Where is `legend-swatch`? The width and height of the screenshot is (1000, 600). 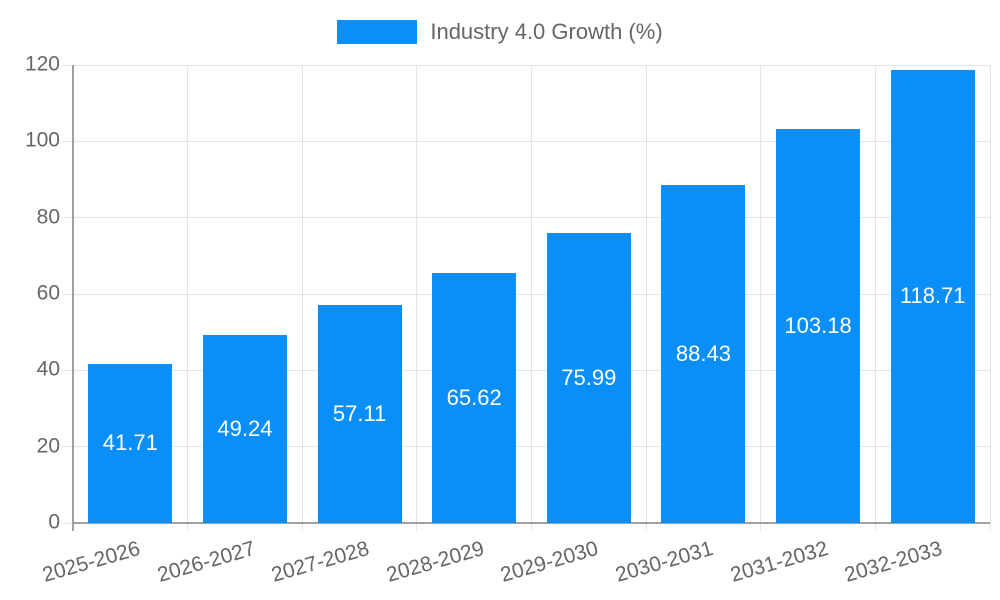
legend-swatch is located at coordinates (377, 32).